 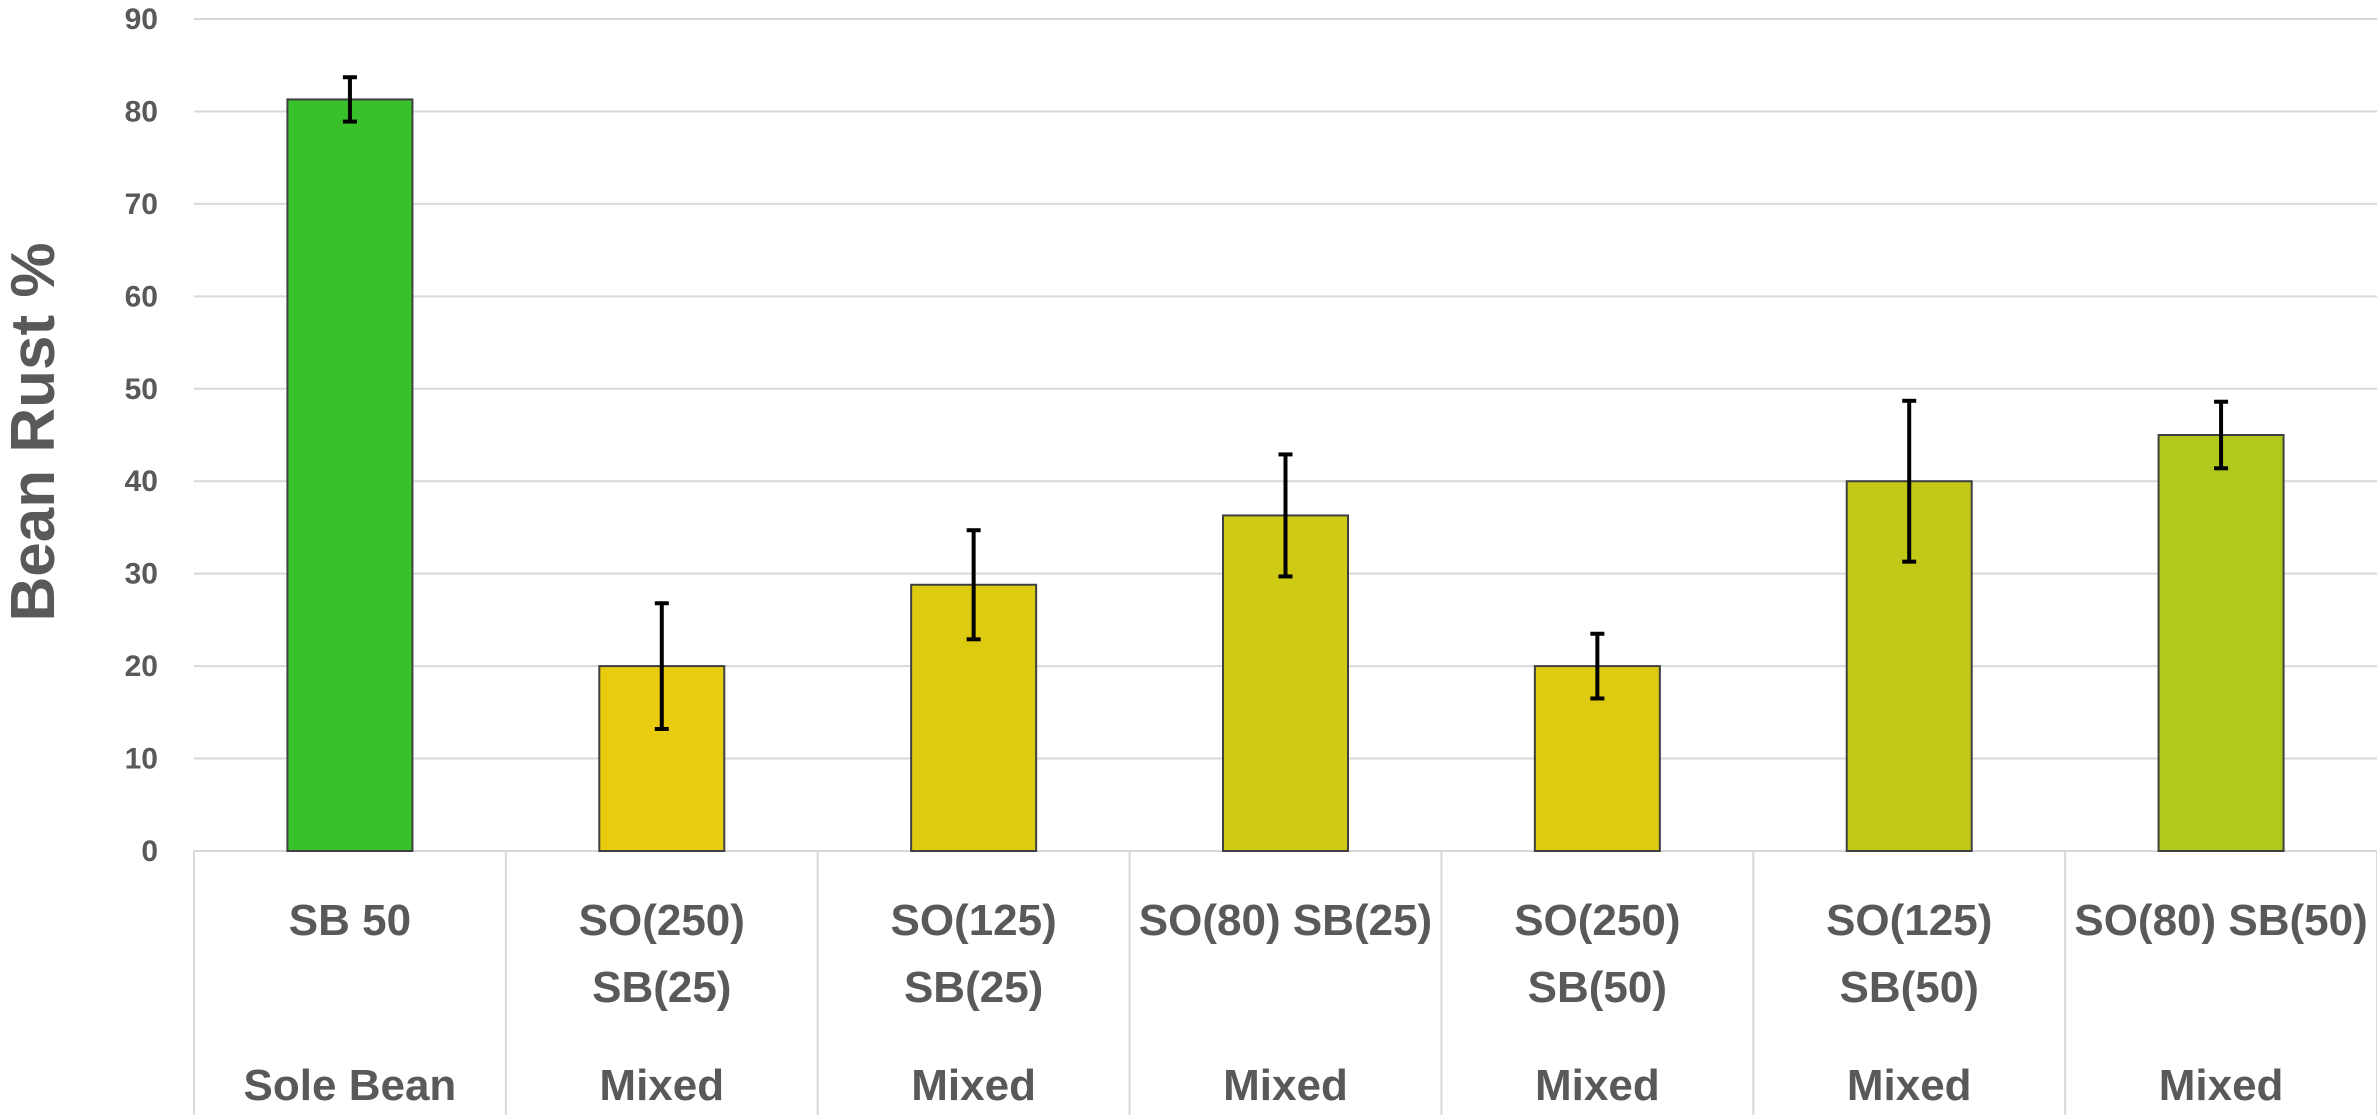 I want to click on x-group-label: Sole Bean, so click(x=350, y=1085).